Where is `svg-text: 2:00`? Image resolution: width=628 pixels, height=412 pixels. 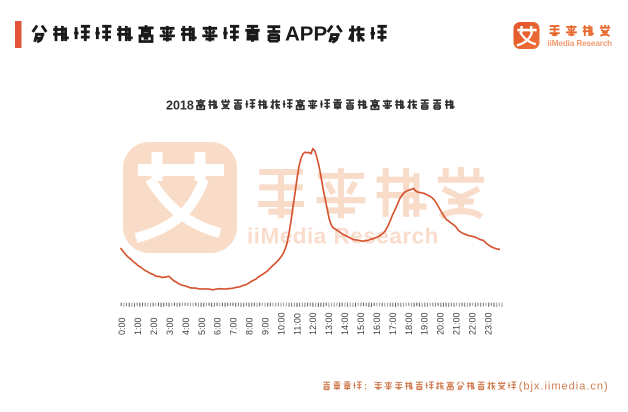
svg-text: 2:00 is located at coordinates (154, 326).